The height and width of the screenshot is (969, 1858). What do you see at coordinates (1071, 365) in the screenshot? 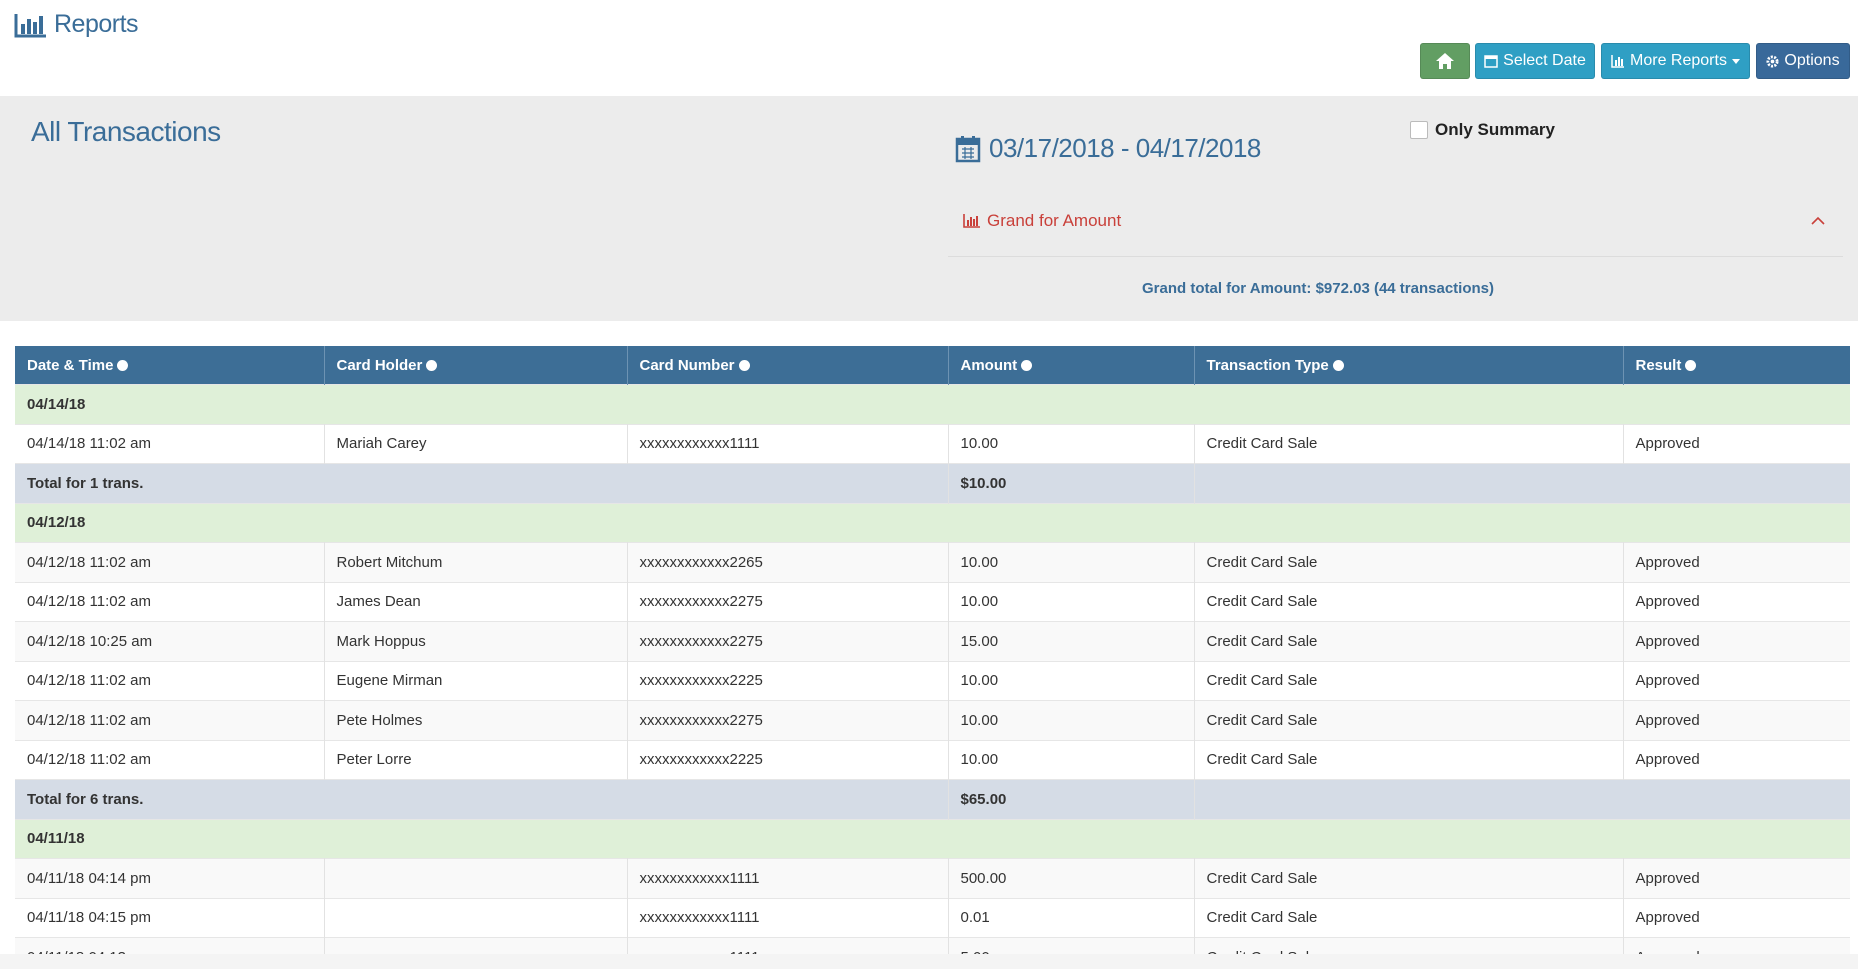
I see `column-header: Amount` at bounding box center [1071, 365].